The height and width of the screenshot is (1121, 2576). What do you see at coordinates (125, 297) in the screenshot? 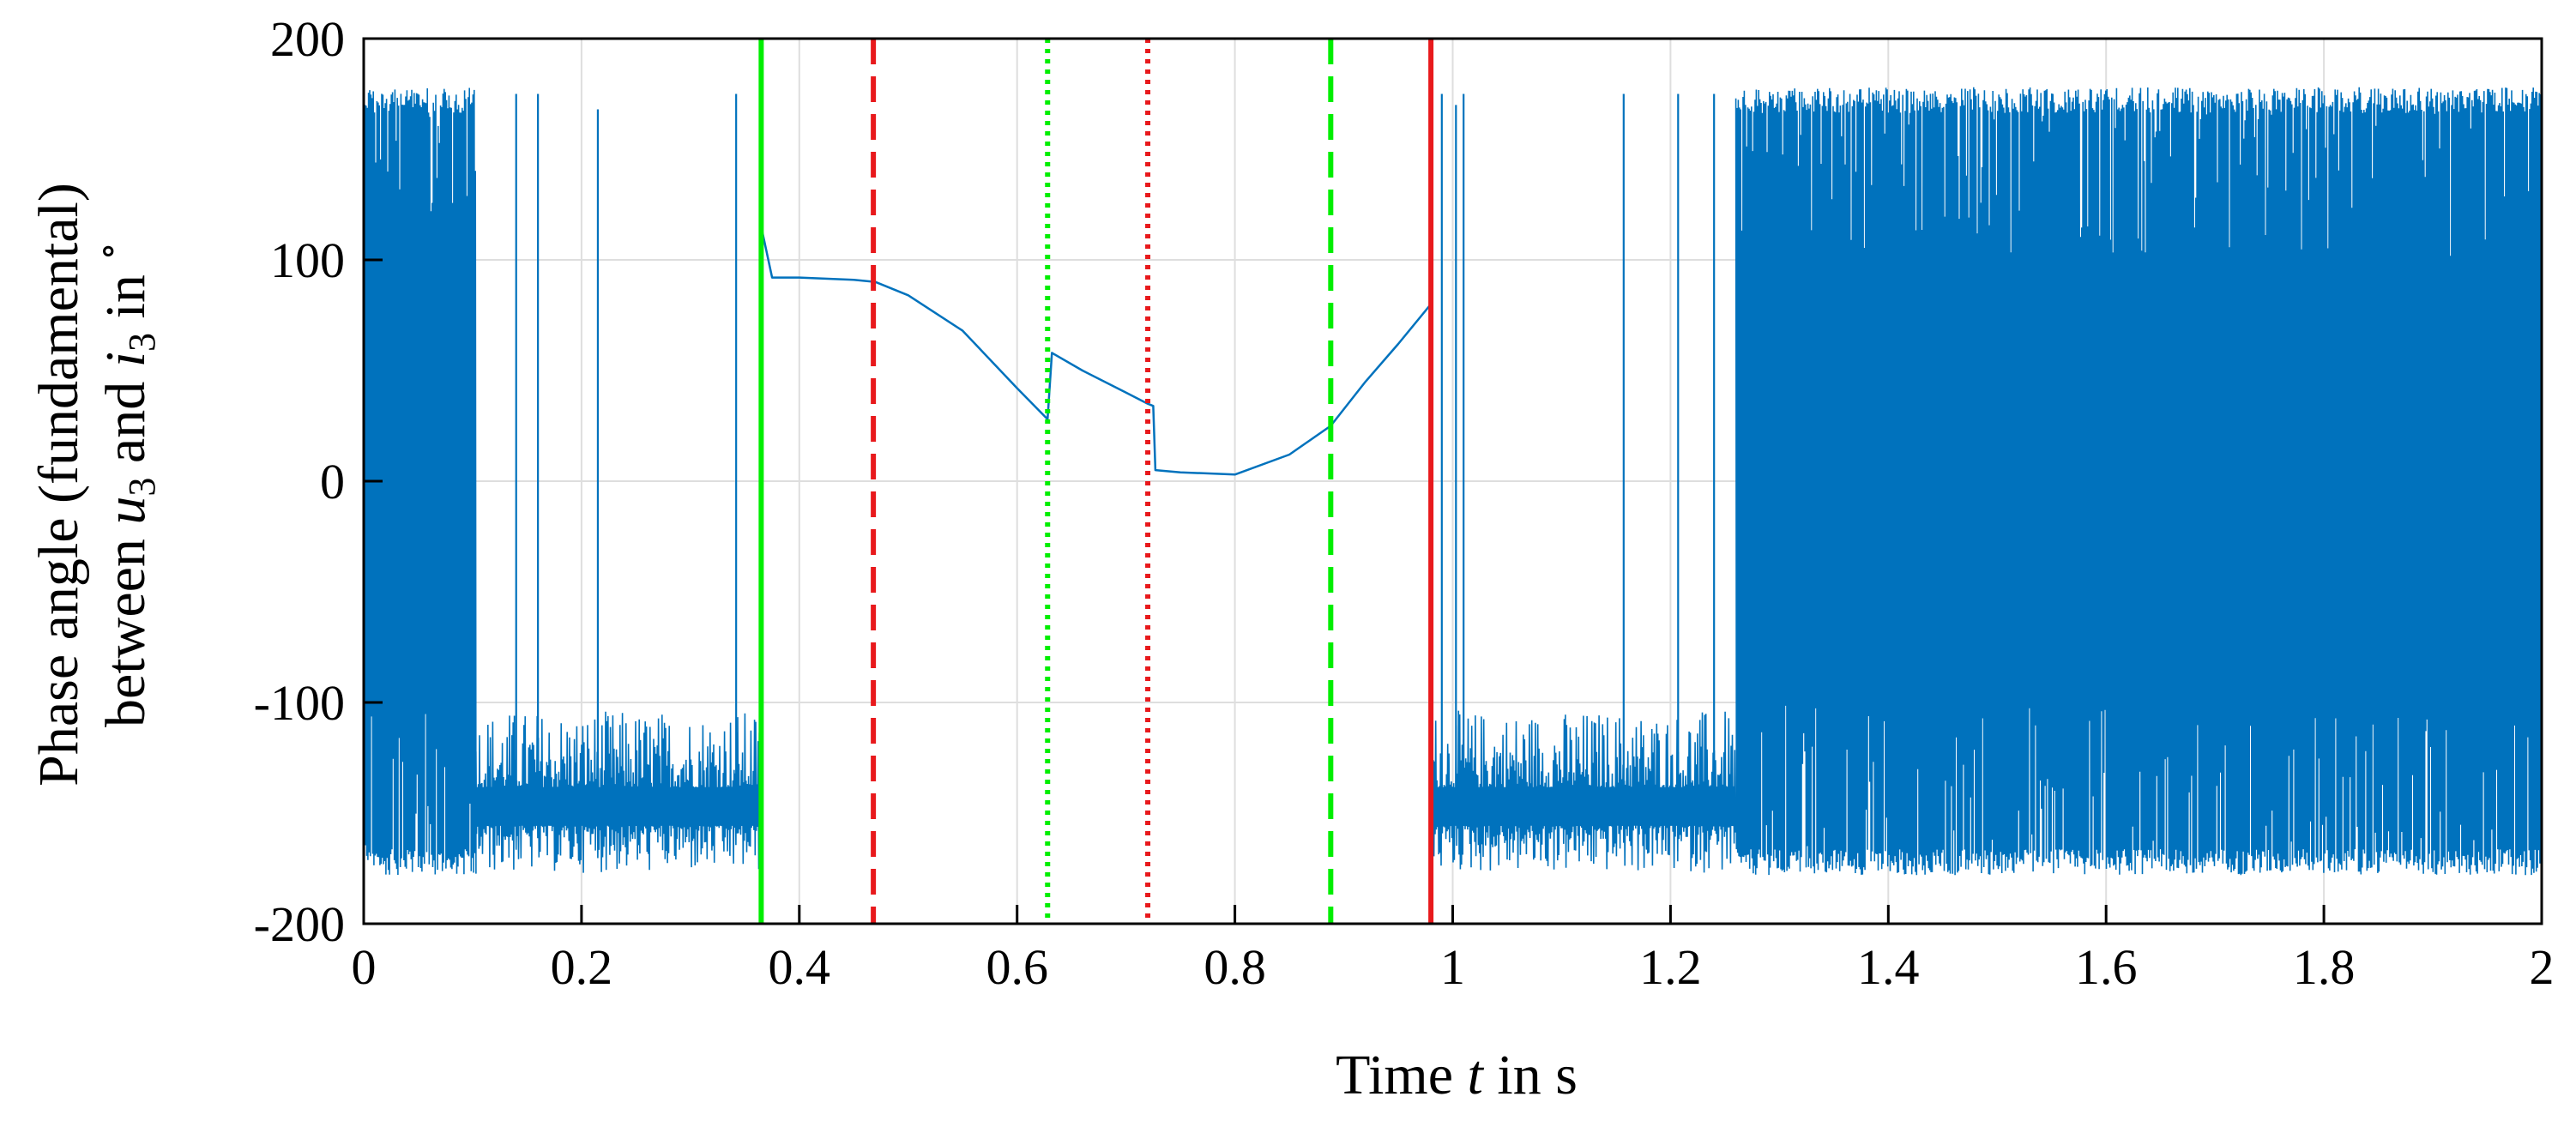
I see `y-label-in: in` at bounding box center [125, 297].